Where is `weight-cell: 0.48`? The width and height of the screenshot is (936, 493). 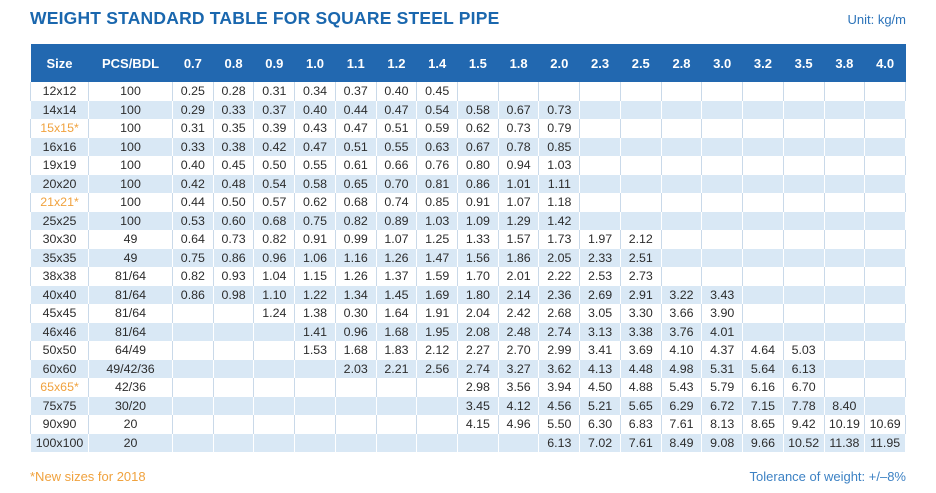
weight-cell: 0.48 is located at coordinates (234, 183).